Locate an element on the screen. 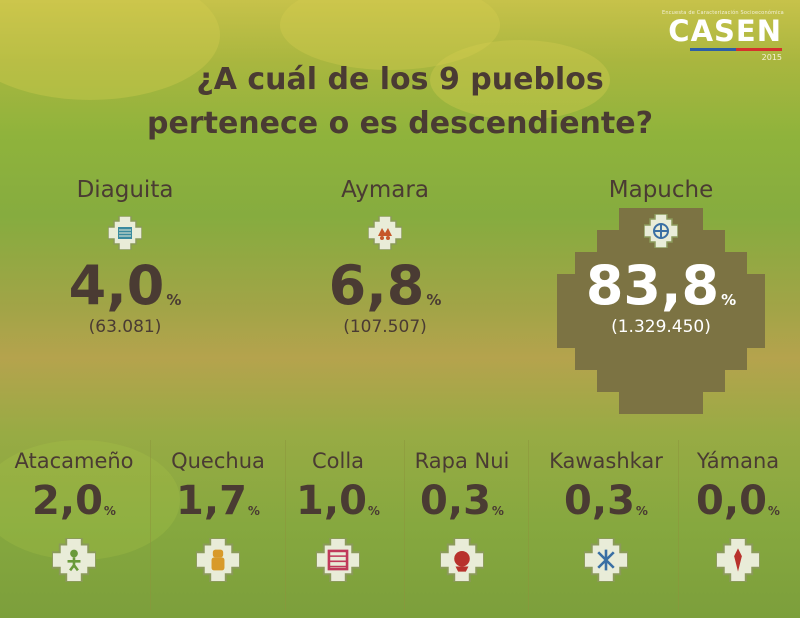 The image size is (800, 618). colla-symbol-icon is located at coordinates (338, 560).